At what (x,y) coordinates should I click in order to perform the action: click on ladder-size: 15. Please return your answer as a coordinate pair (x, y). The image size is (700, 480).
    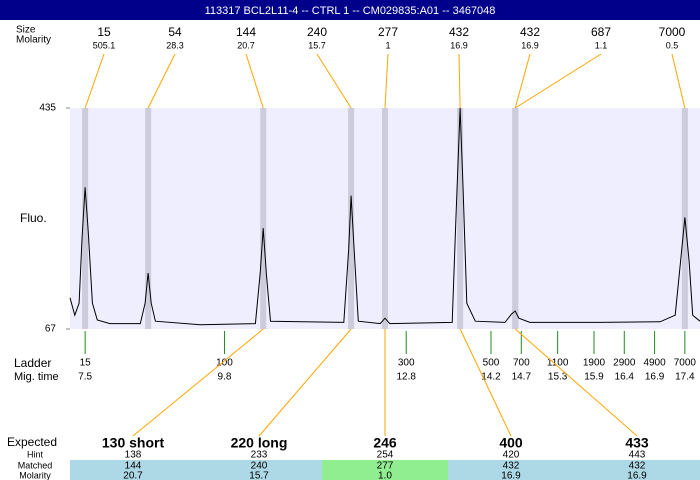
    Looking at the image, I should click on (86, 363).